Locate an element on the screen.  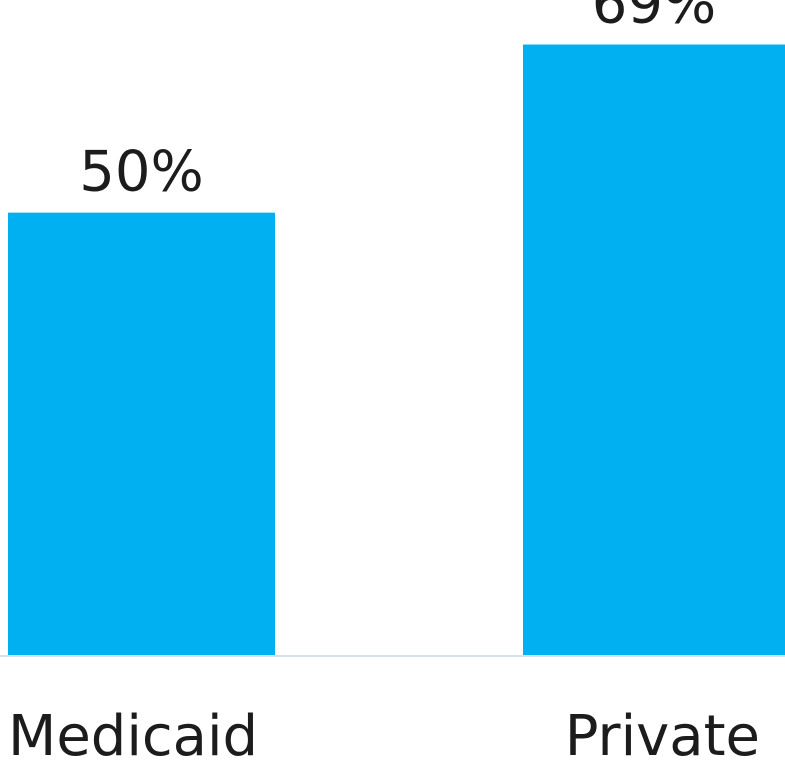
value-label-private: 69% is located at coordinates (654, 18).